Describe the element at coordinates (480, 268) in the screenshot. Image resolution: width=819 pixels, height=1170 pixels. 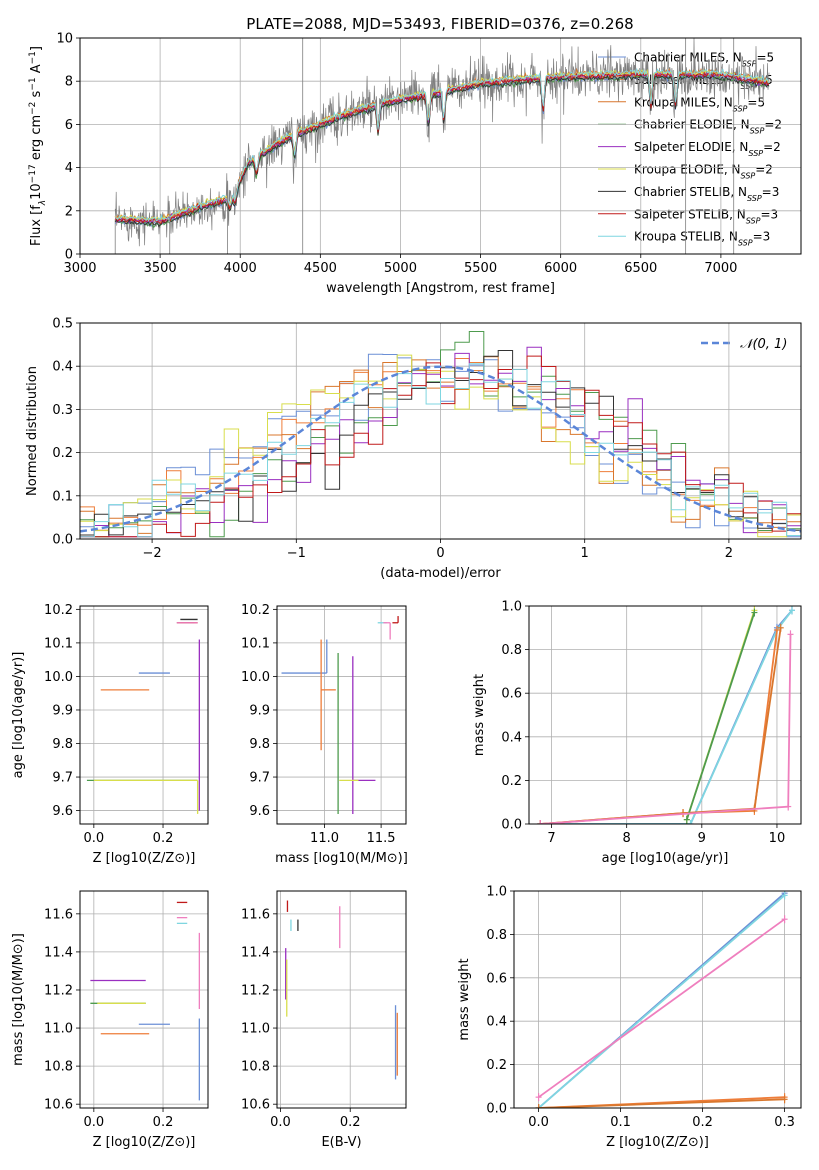
I see `x-tick-label: 5500` at that location.